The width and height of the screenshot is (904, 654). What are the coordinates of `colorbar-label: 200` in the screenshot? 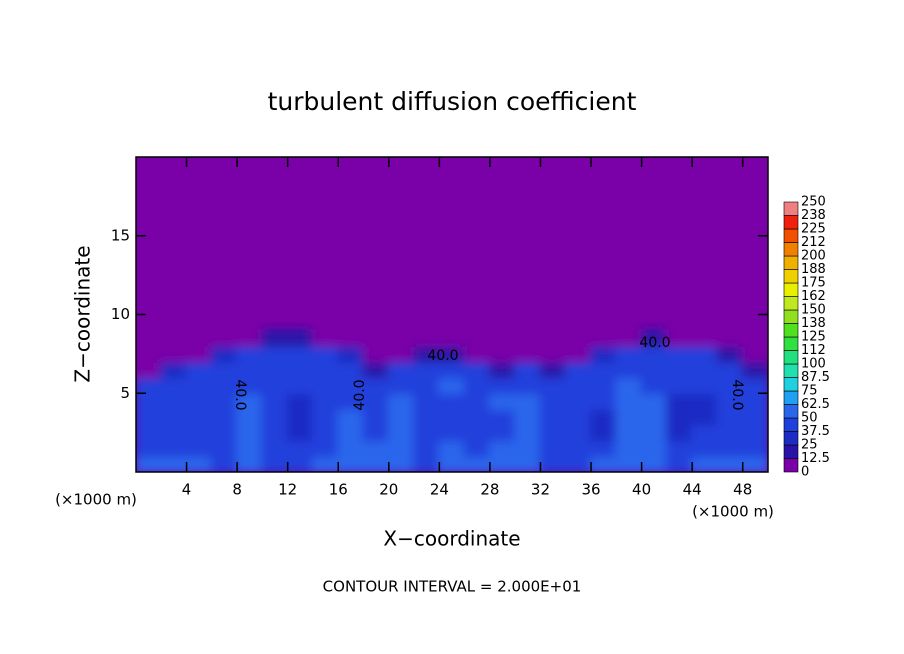 It's located at (813, 256).